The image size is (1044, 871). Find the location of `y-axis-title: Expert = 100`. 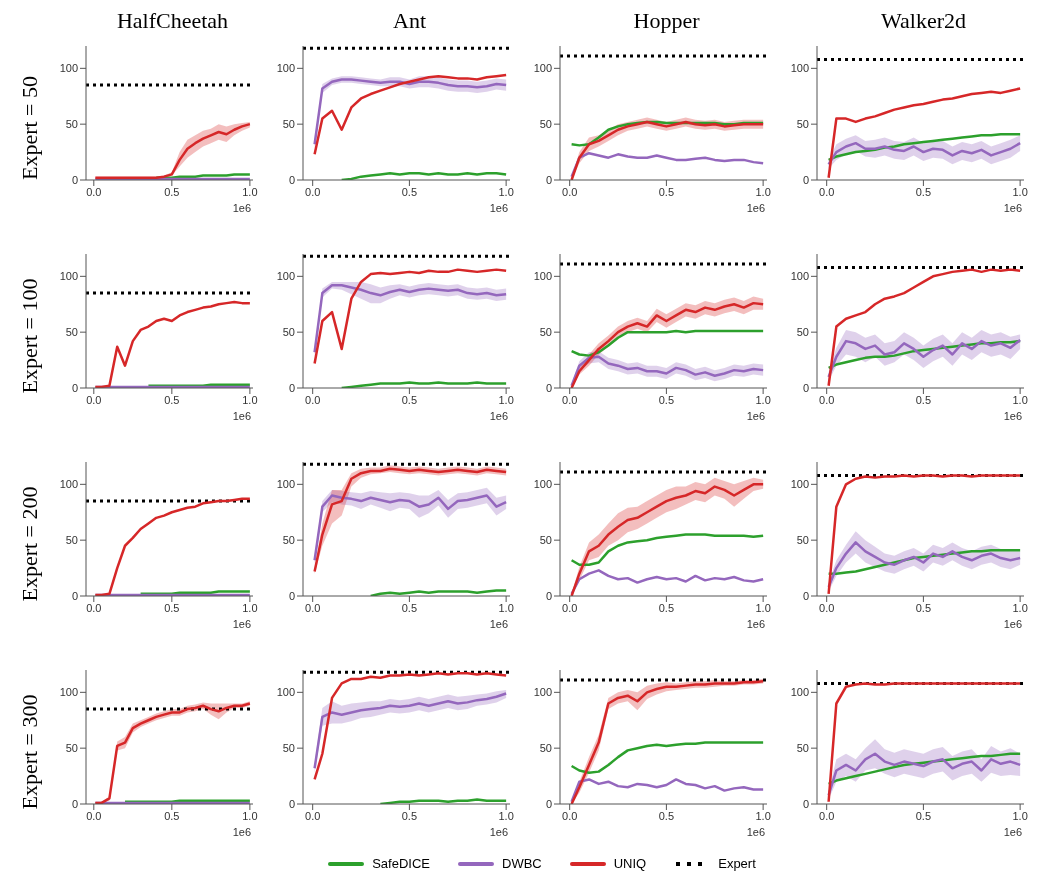

y-axis-title: Expert = 100 is located at coordinates (30, 336).